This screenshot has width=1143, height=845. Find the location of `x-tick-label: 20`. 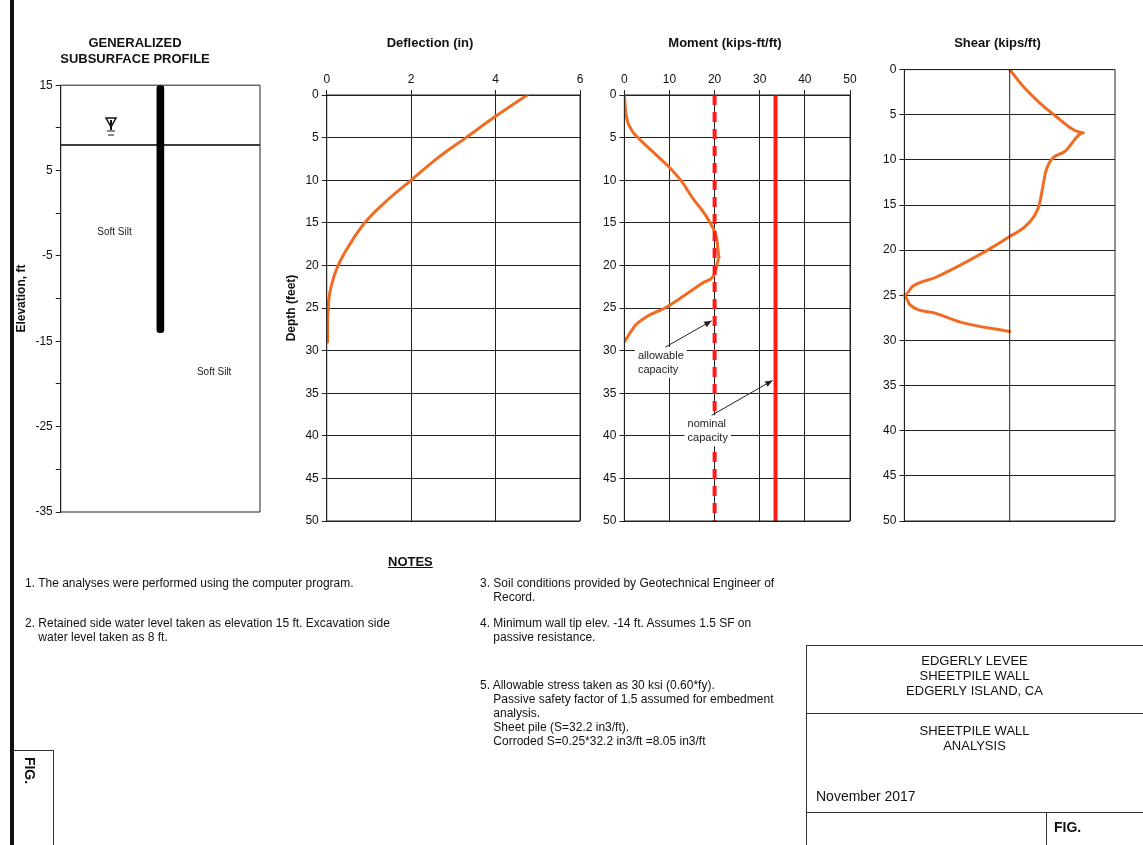

x-tick-label: 20 is located at coordinates (714, 79).